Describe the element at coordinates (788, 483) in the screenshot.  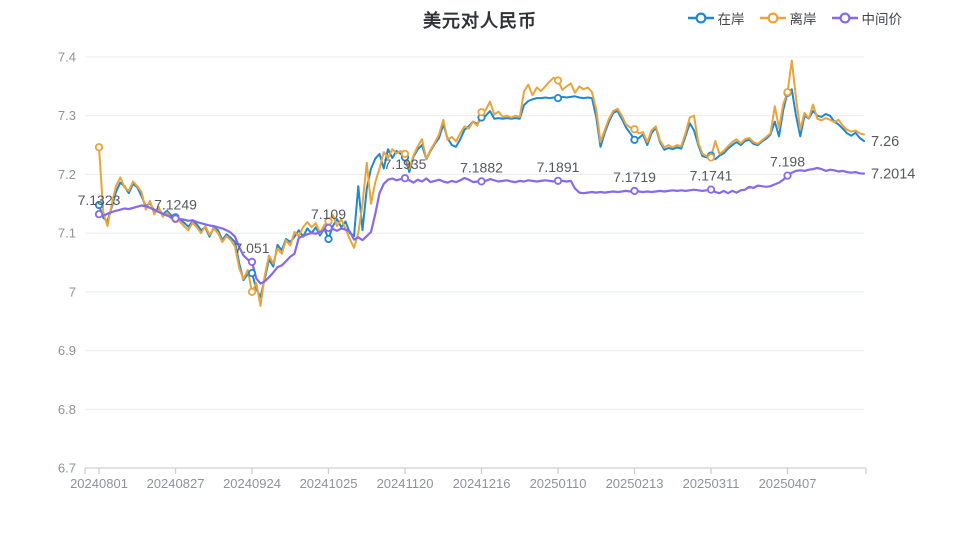
I see `x-tick-label: 20250407` at that location.